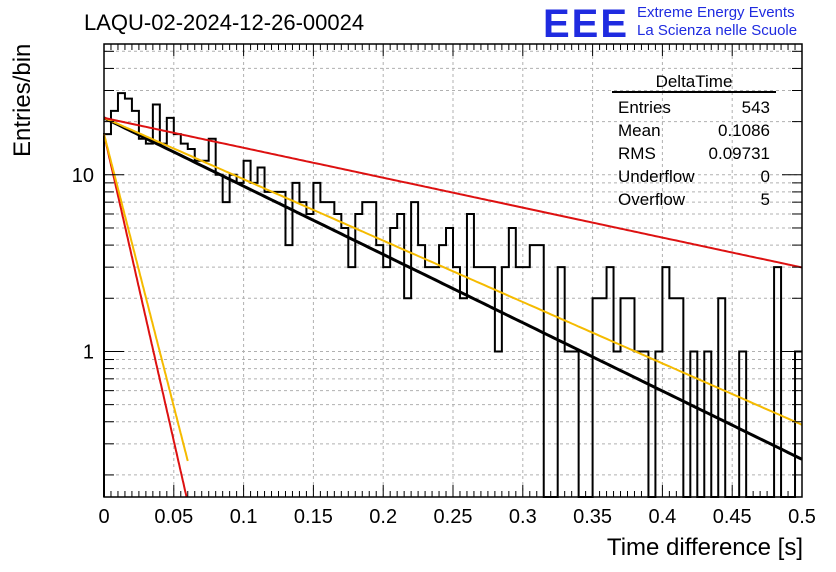  Describe the element at coordinates (83, 176) in the screenshot. I see `y-tick-label: 10` at that location.